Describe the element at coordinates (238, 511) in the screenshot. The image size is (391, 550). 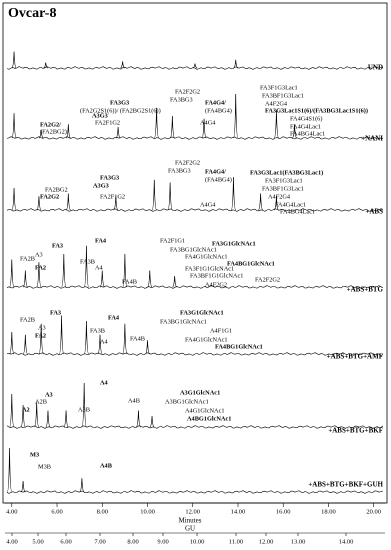
I see `x-tick-label: 14.00` at that location.